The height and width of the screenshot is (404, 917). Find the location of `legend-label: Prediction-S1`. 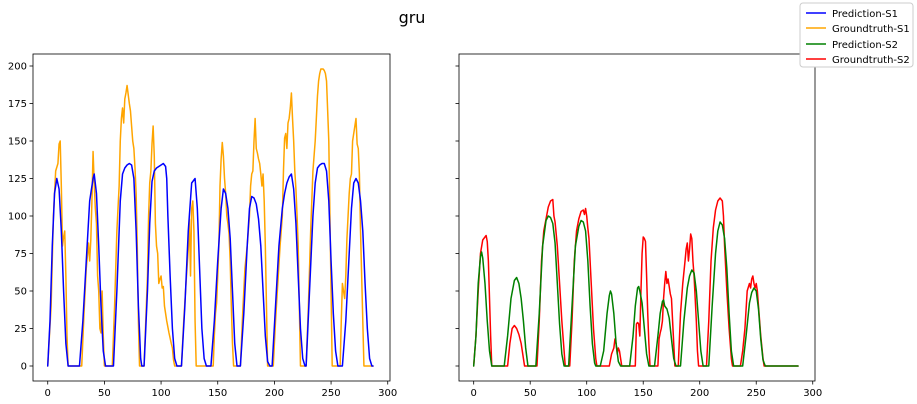

legend-label: Prediction-S1 is located at coordinates (865, 14).